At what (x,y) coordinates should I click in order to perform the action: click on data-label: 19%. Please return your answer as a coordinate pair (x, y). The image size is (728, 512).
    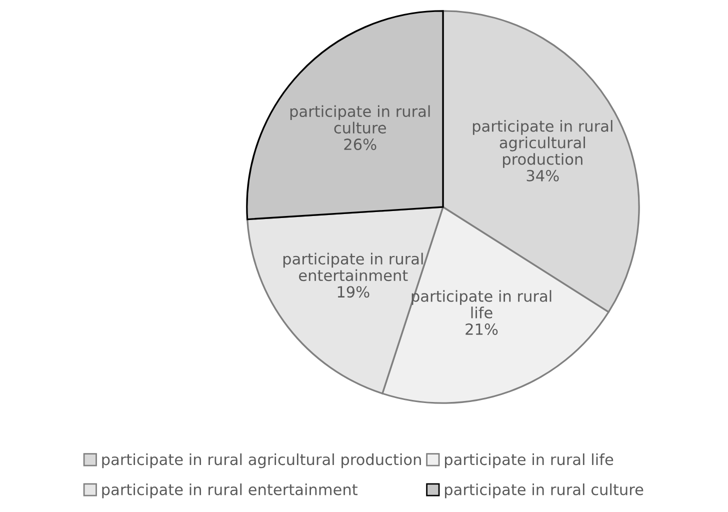
    Looking at the image, I should click on (354, 292).